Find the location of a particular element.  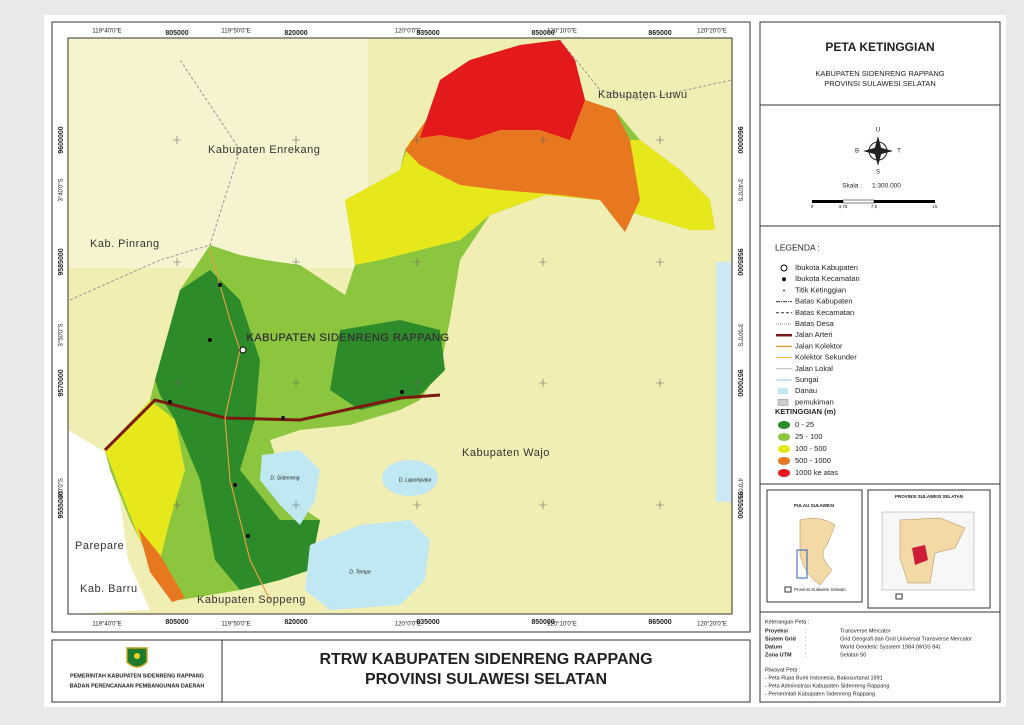

legend-label: Sungai is located at coordinates (807, 379).